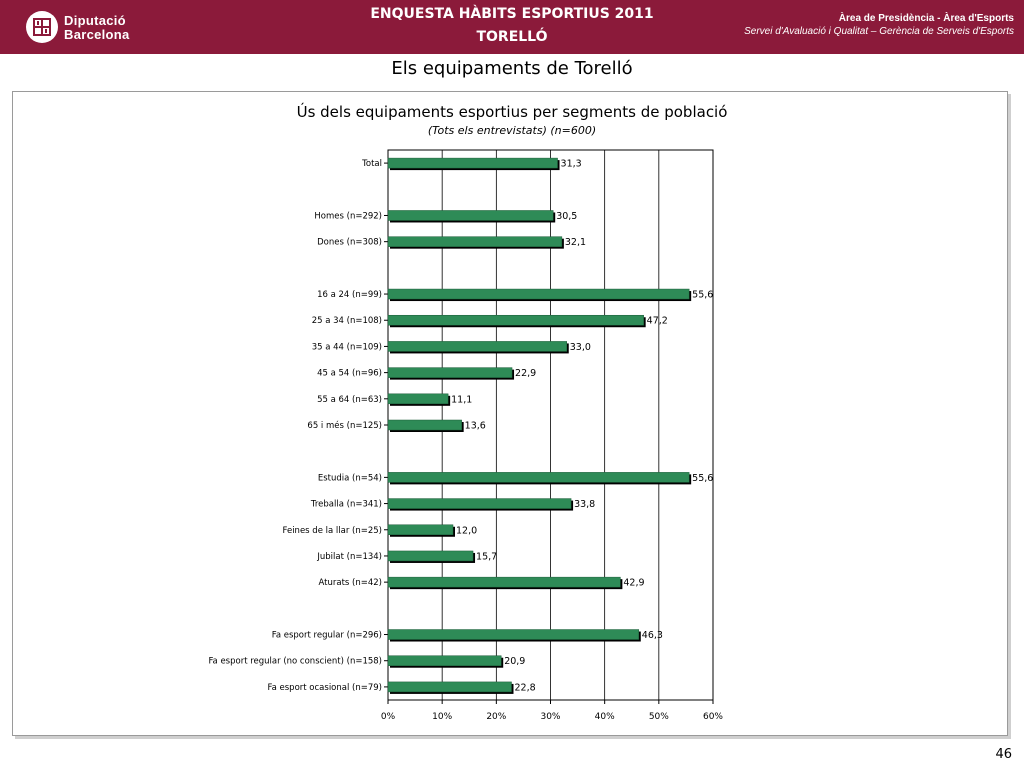 This screenshot has width=1024, height=768. Describe the element at coordinates (657, 321) in the screenshot. I see `value-label: 47,2` at that location.